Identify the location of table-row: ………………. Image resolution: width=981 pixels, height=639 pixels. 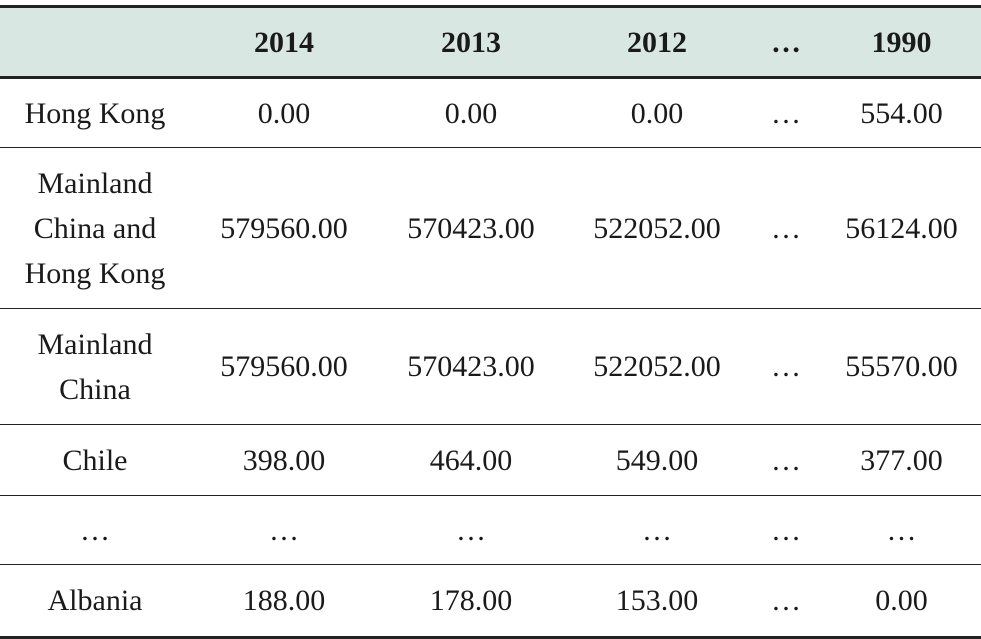
(490, 530).